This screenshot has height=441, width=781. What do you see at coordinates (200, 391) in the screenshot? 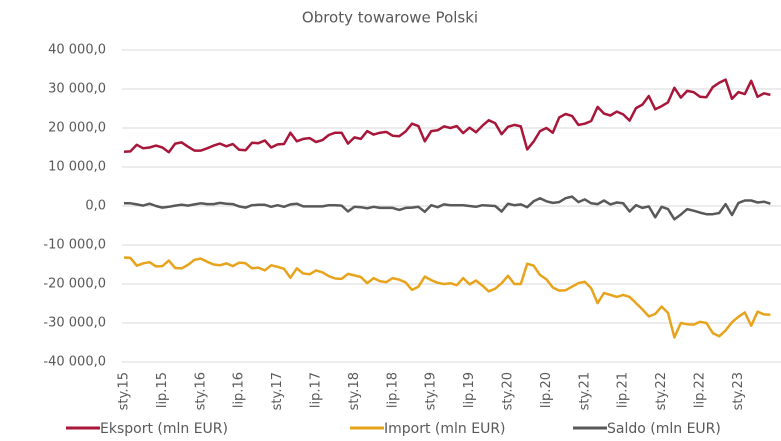
I see `x-tick-label: sty.16` at bounding box center [200, 391].